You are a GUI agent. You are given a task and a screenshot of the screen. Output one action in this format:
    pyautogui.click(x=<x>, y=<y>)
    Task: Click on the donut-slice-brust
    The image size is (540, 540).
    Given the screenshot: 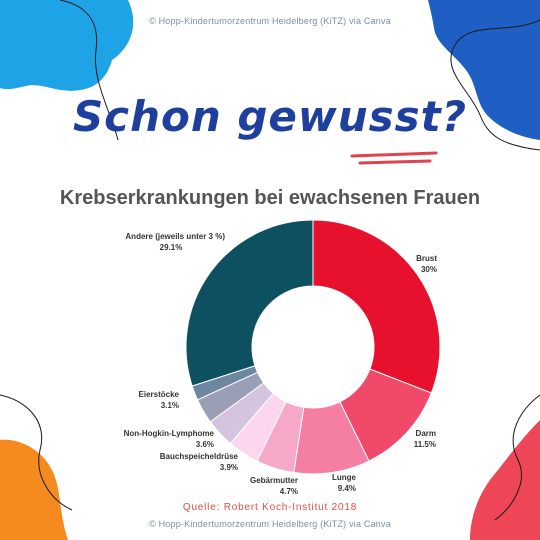 What is the action you would take?
    pyautogui.click(x=376, y=306)
    